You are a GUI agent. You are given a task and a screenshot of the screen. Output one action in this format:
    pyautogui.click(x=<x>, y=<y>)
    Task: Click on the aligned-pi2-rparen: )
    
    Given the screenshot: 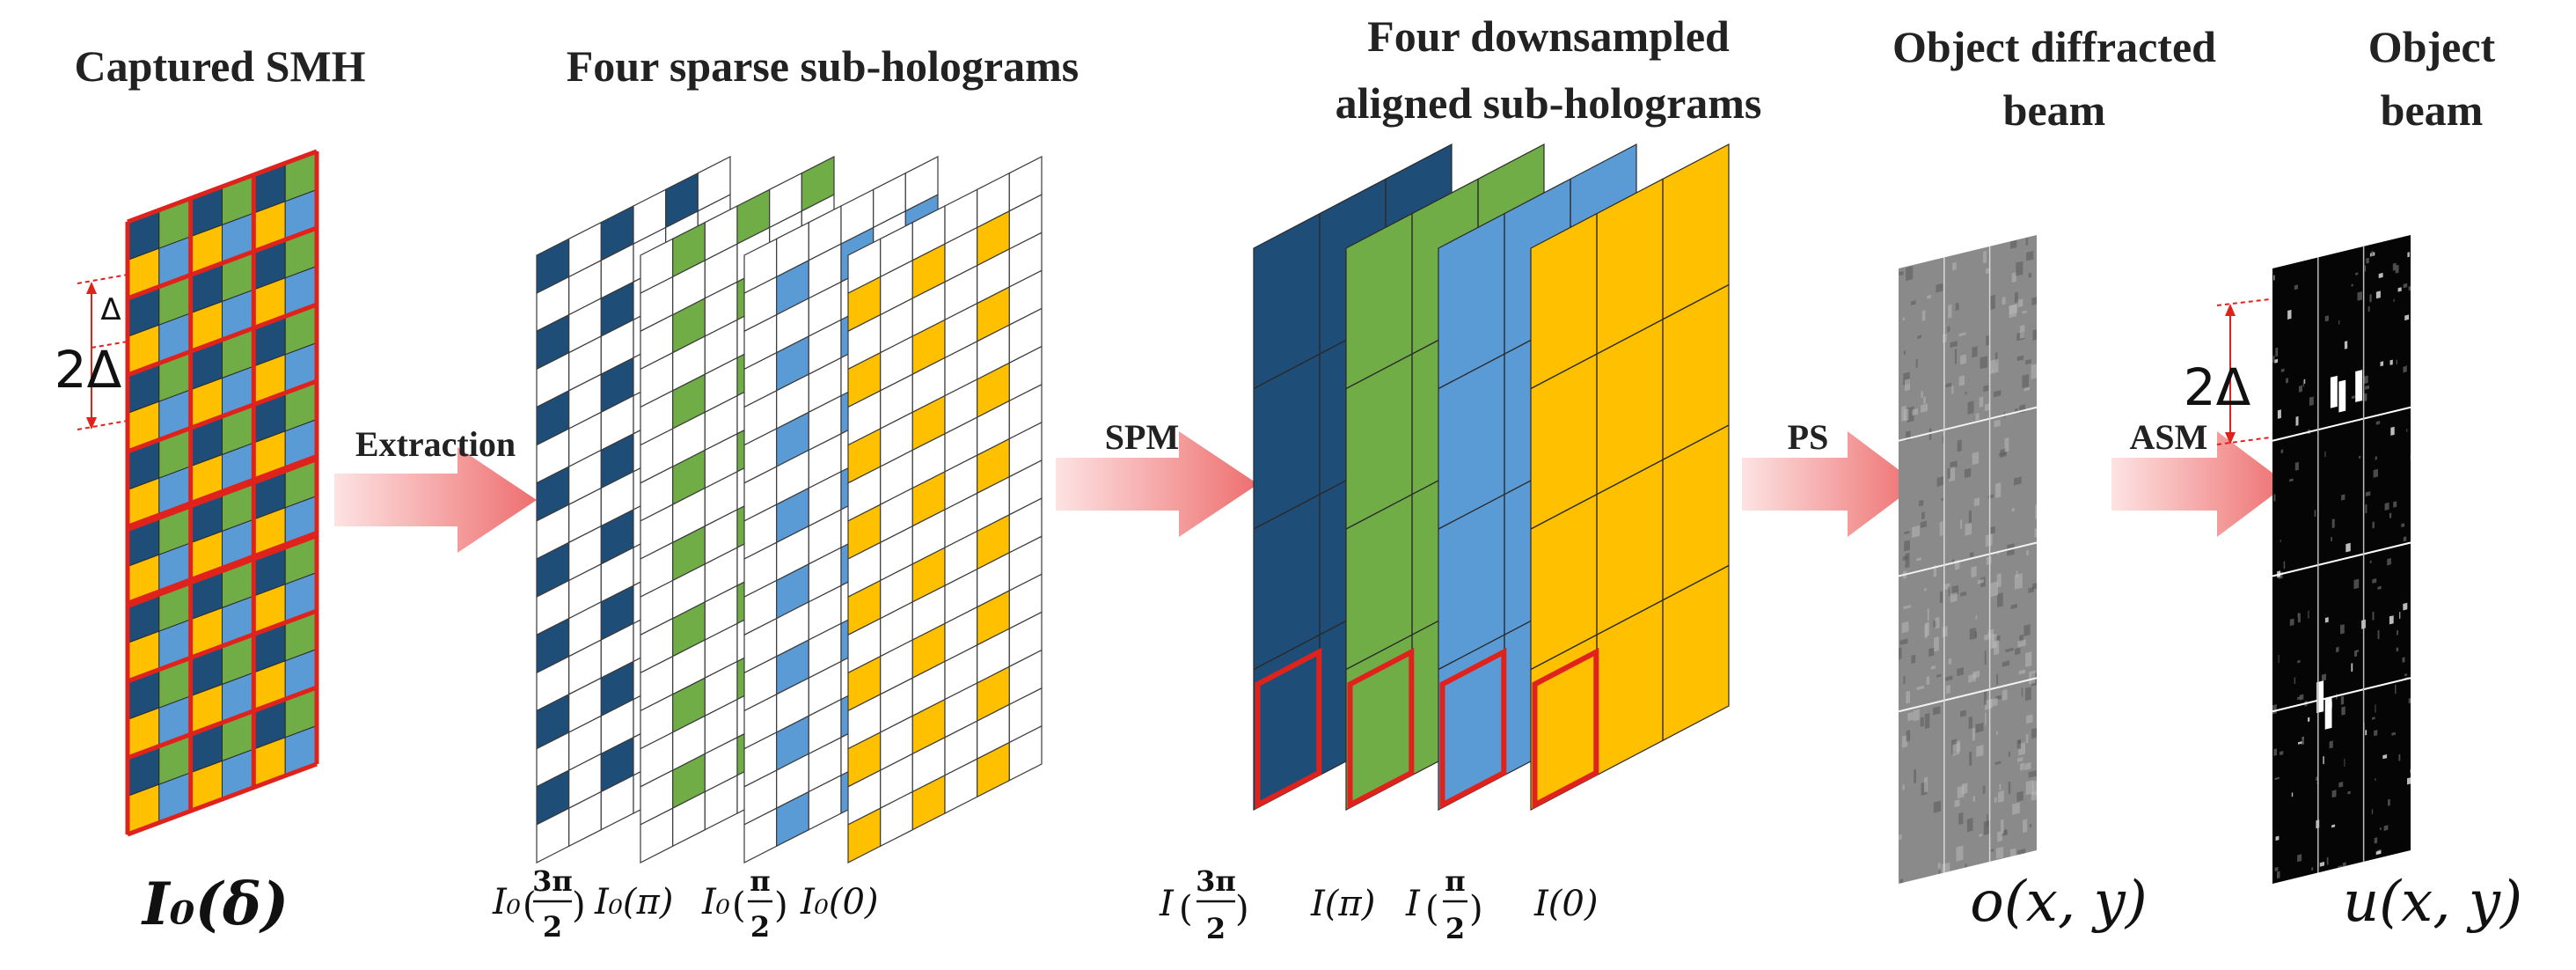 What is the action you would take?
    pyautogui.click(x=1476, y=909)
    